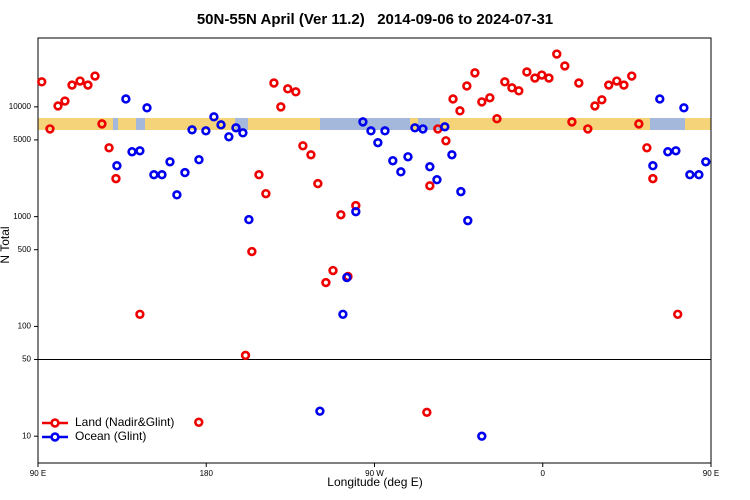  I want to click on legend-label: Ocean (Glint), so click(110, 436).